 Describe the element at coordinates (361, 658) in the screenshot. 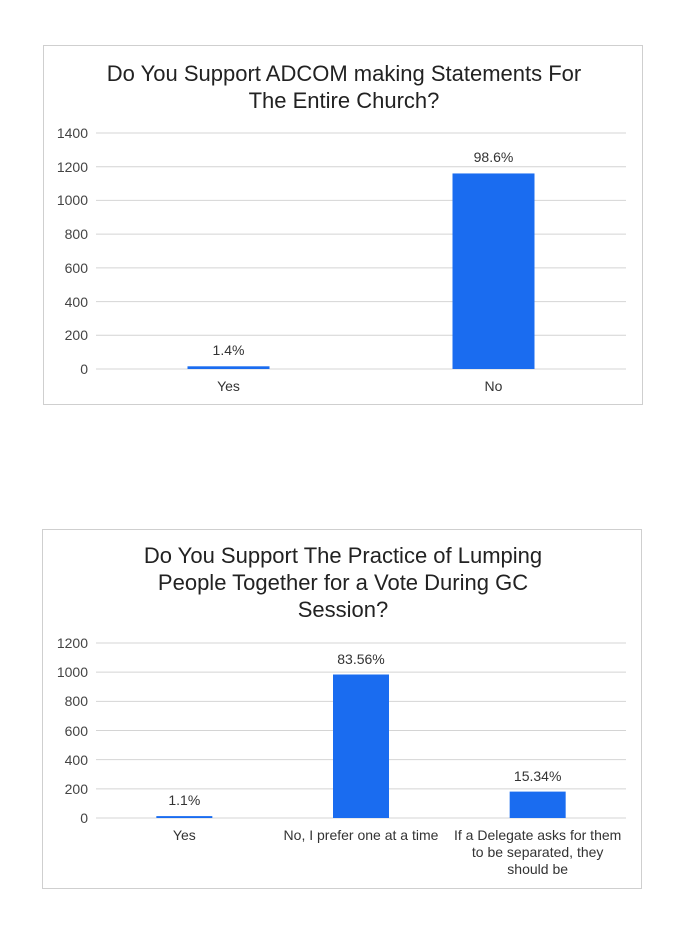

I see `data-label: 83.56%` at that location.